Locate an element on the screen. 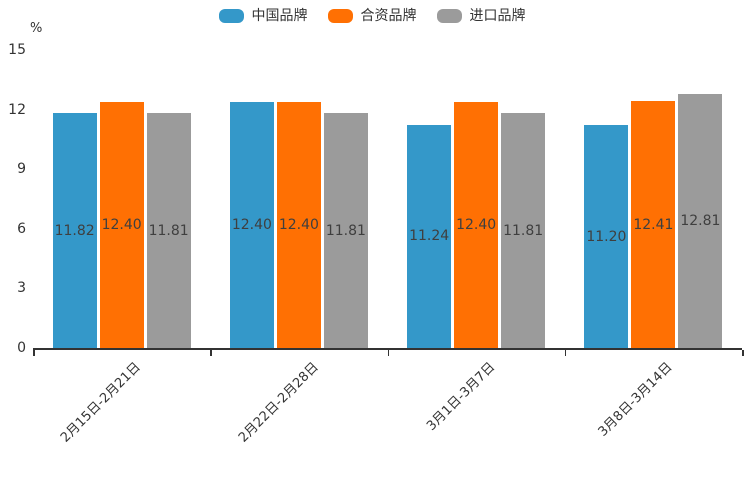  bar-value-label: 11.82 is located at coordinates (74, 230).